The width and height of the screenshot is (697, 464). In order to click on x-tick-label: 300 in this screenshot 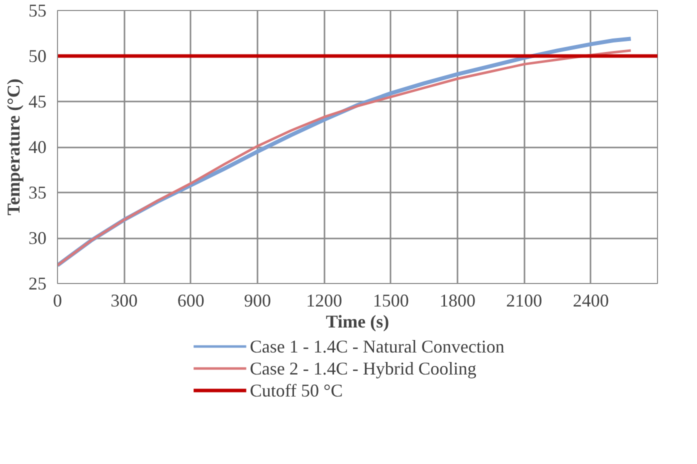, I will do `click(124, 300)`.